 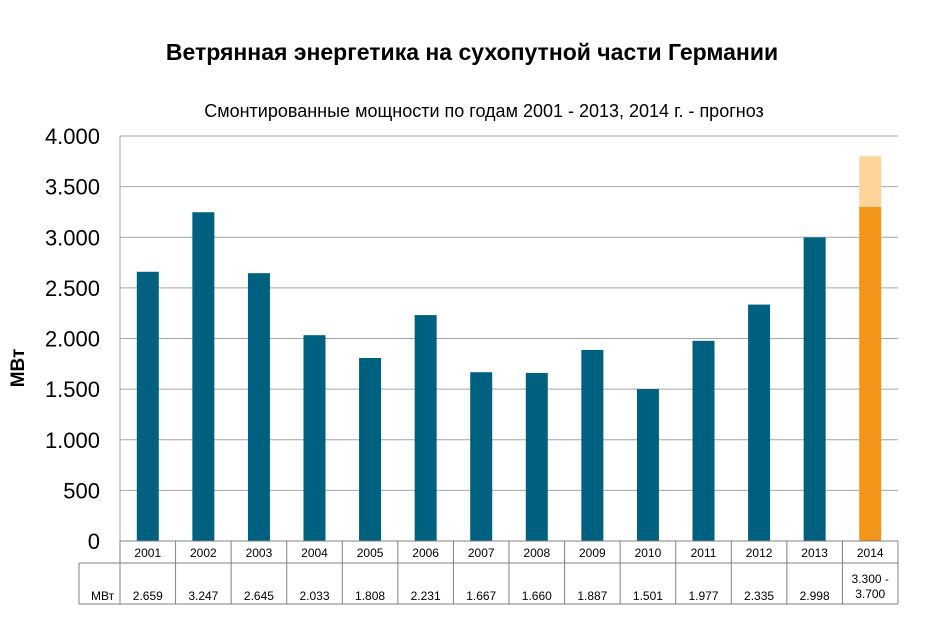 I want to click on table-value: 2.033, so click(x=314, y=596).